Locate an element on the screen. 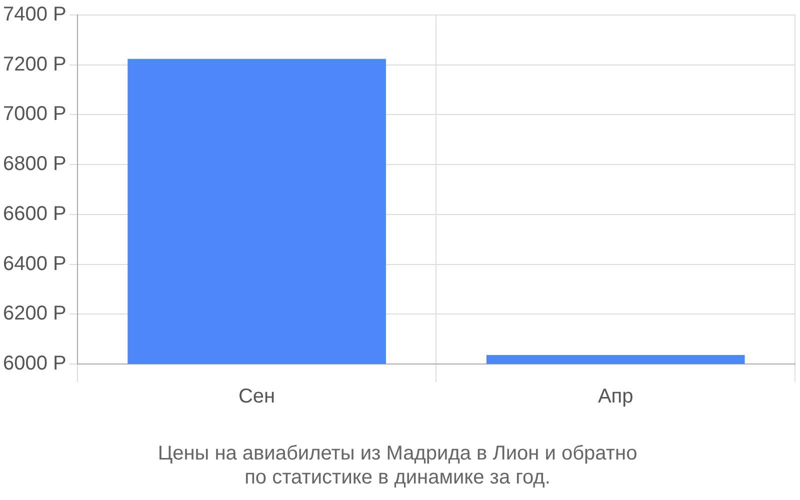  y-tick-label: 6200 Р is located at coordinates (34, 313).